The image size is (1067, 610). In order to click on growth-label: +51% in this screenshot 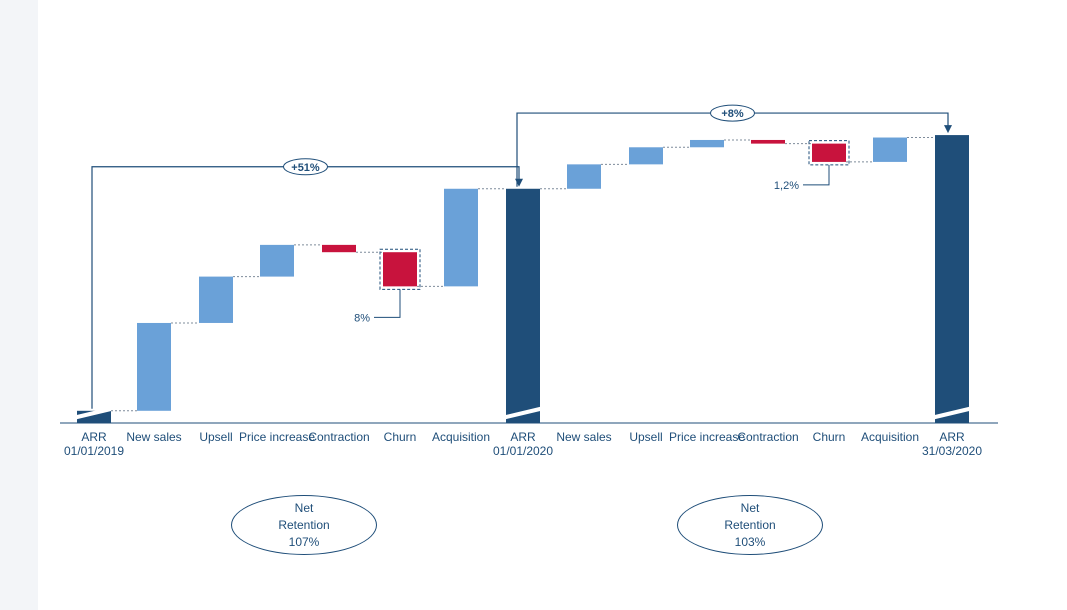, I will do `click(305, 168)`.